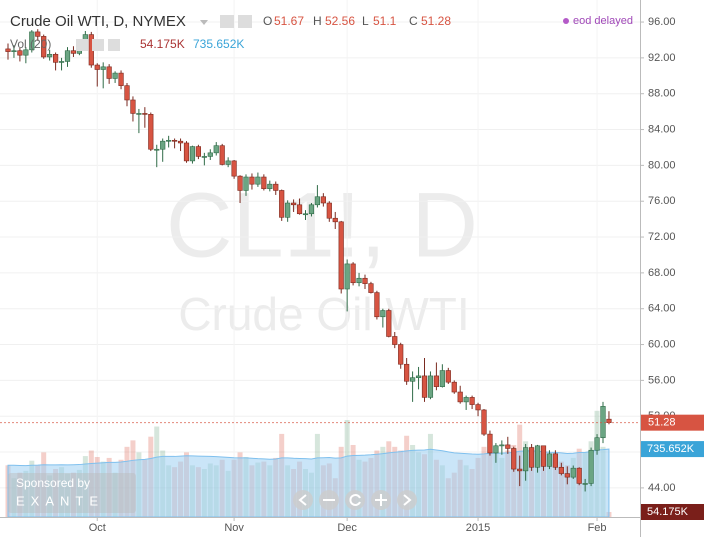  What do you see at coordinates (381, 500) in the screenshot?
I see `zoom-in` at bounding box center [381, 500].